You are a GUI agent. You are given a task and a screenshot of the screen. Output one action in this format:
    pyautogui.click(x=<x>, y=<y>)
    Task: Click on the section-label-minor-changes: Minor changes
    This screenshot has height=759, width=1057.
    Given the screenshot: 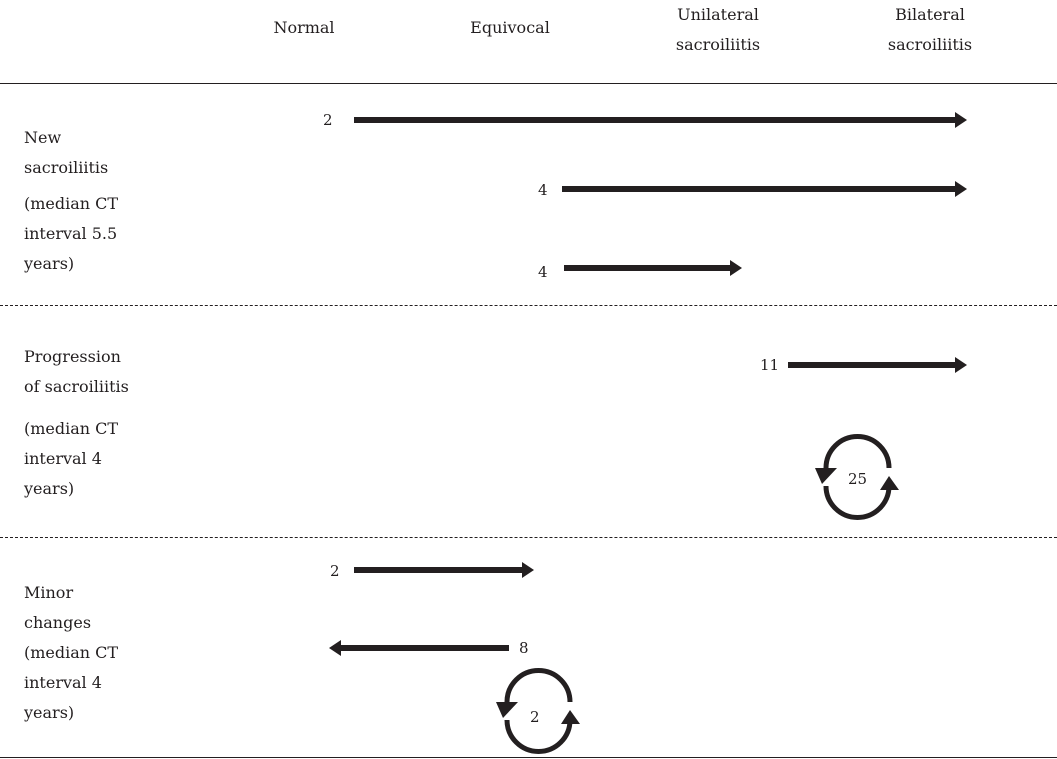 What is the action you would take?
    pyautogui.click(x=57, y=608)
    